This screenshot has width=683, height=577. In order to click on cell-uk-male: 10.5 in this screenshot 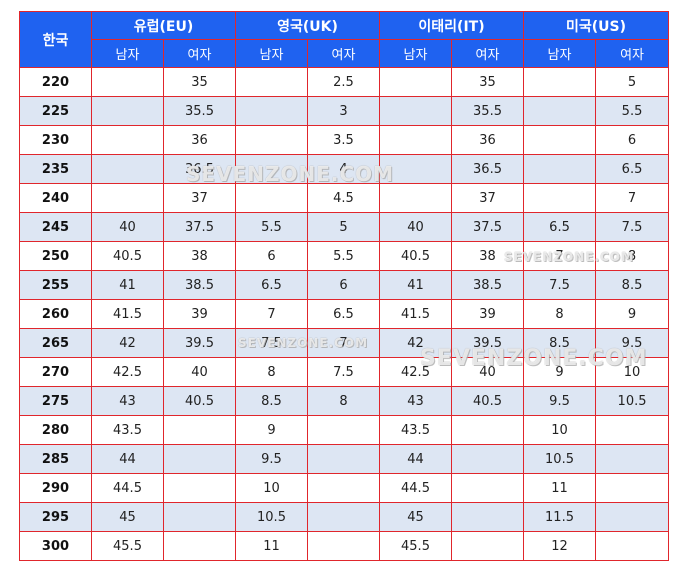, I will do `click(271, 517)`.